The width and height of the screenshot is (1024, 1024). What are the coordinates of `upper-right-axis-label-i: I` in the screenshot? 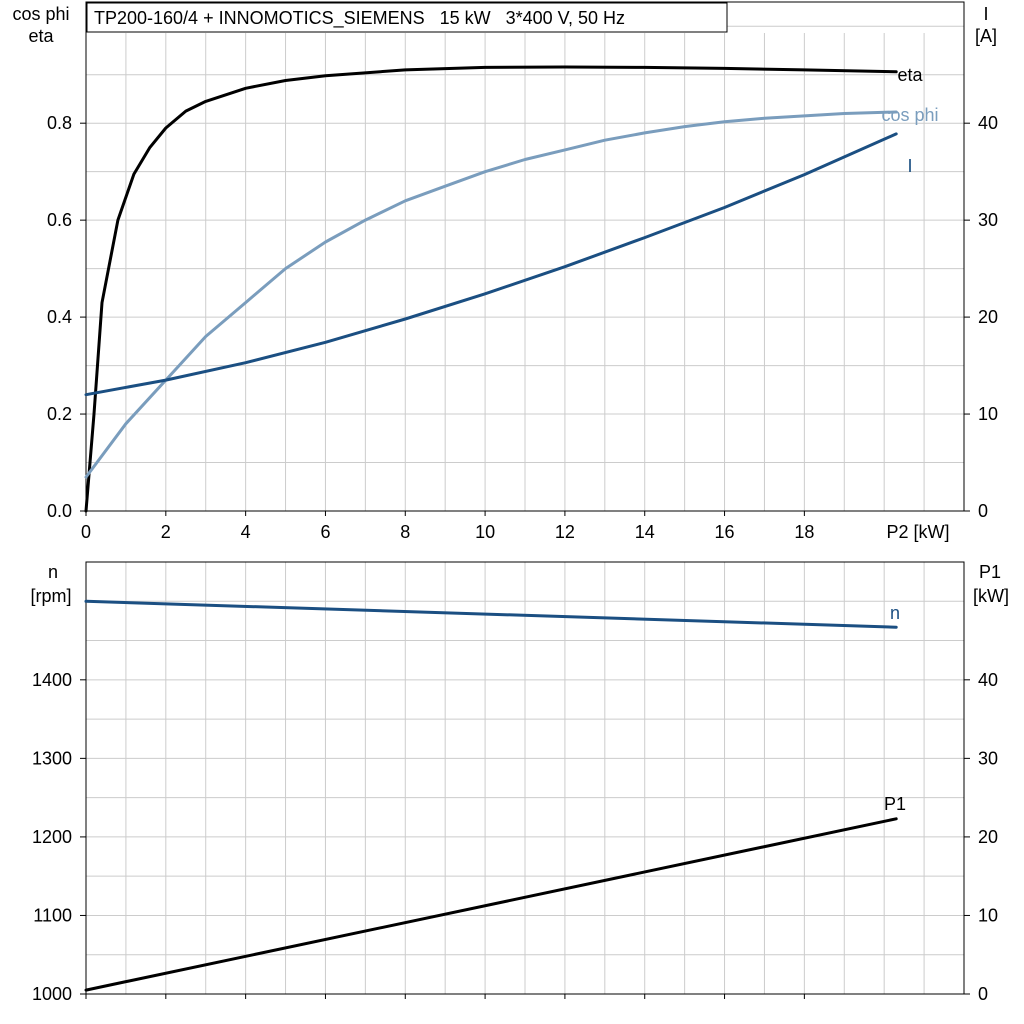 It's located at (985, 14).